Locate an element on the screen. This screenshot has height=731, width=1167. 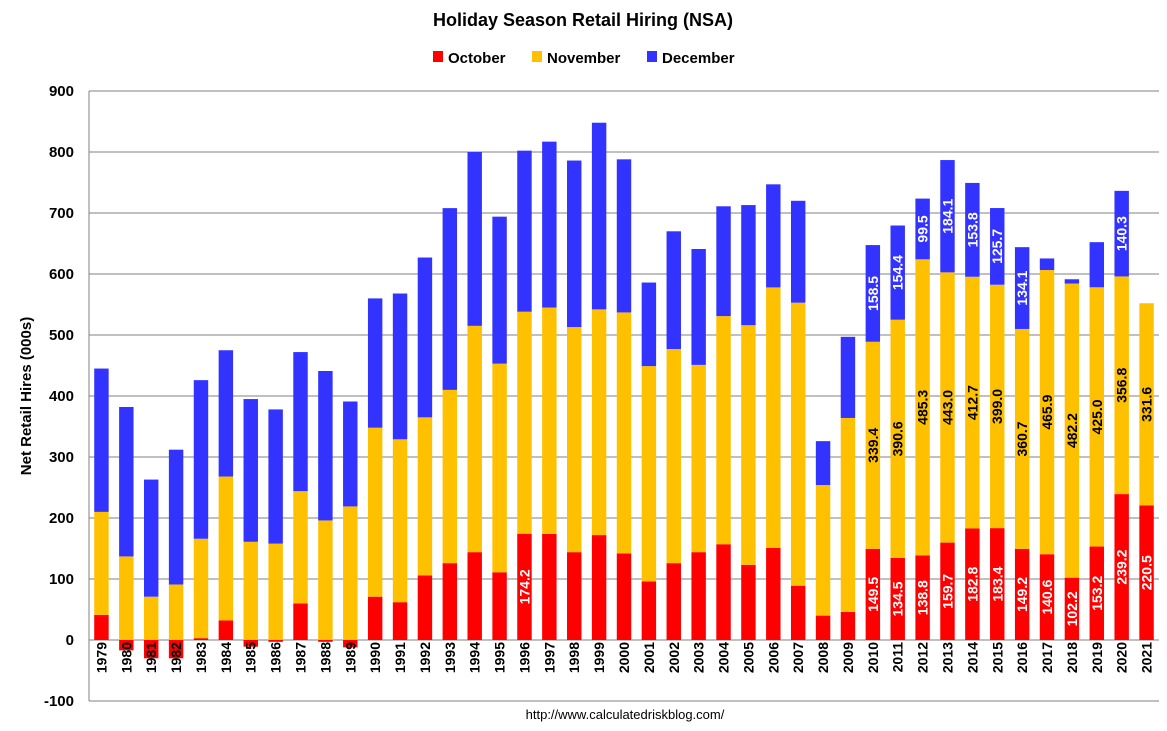
data-label-october-2021: 220.5 is located at coordinates (1147, 572).